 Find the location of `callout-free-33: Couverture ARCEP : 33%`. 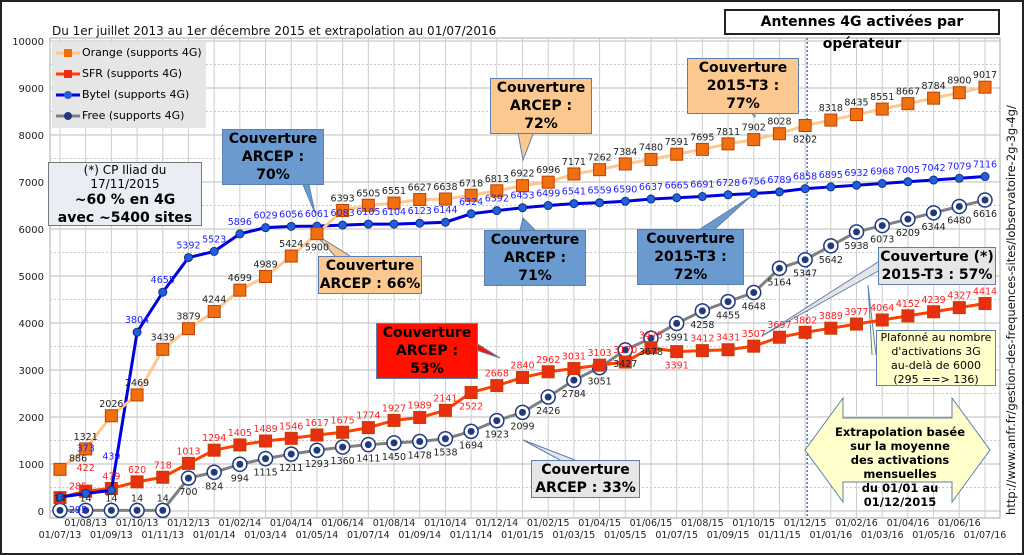

callout-free-33: Couverture ARCEP : 33% is located at coordinates (585, 479).